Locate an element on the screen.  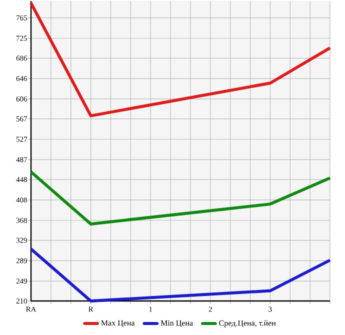
legend-label: Сред.Цена, т.йен is located at coordinates (247, 324).